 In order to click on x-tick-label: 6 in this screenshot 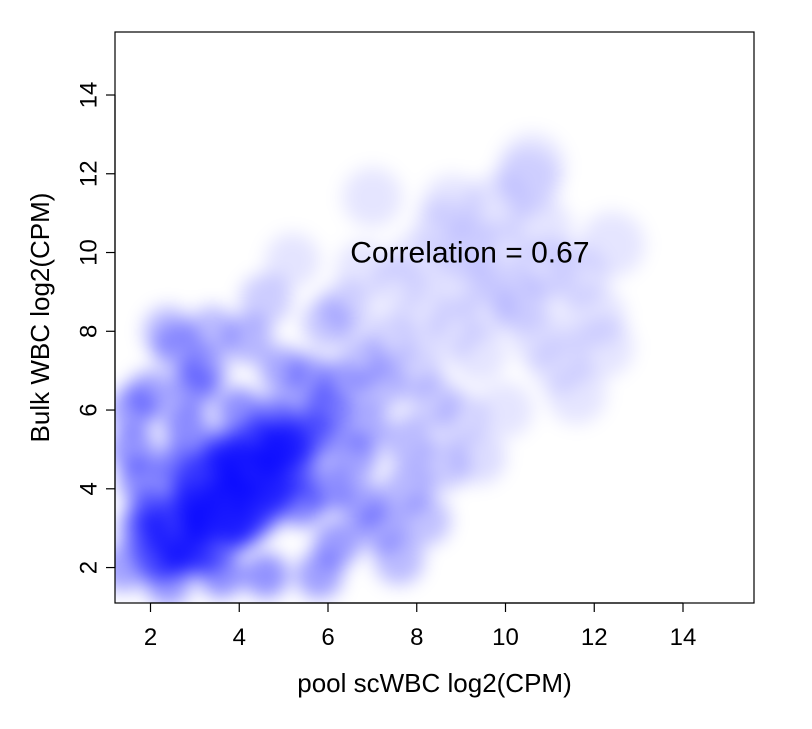, I will do `click(327, 637)`.